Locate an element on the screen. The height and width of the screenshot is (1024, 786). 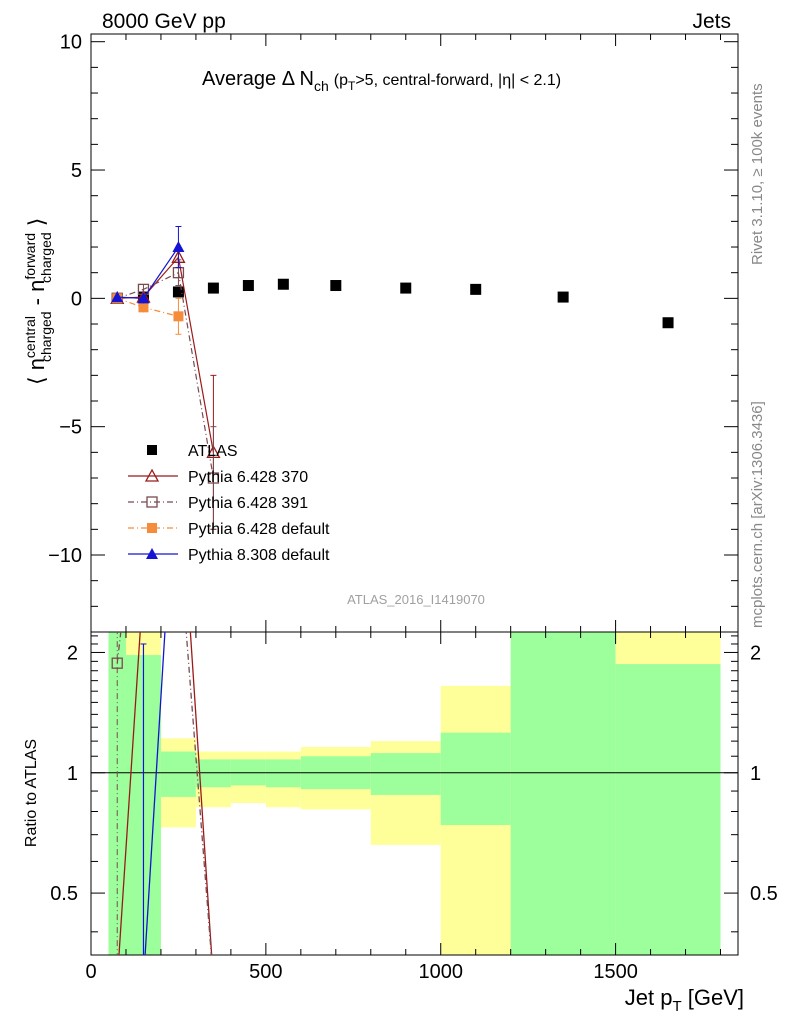
x-axis-label: Jet pT [GeV] is located at coordinates (684, 1000).